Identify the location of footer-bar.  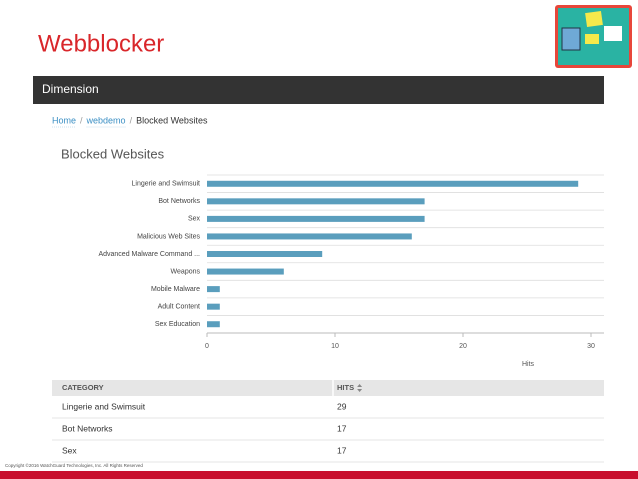
(319, 475).